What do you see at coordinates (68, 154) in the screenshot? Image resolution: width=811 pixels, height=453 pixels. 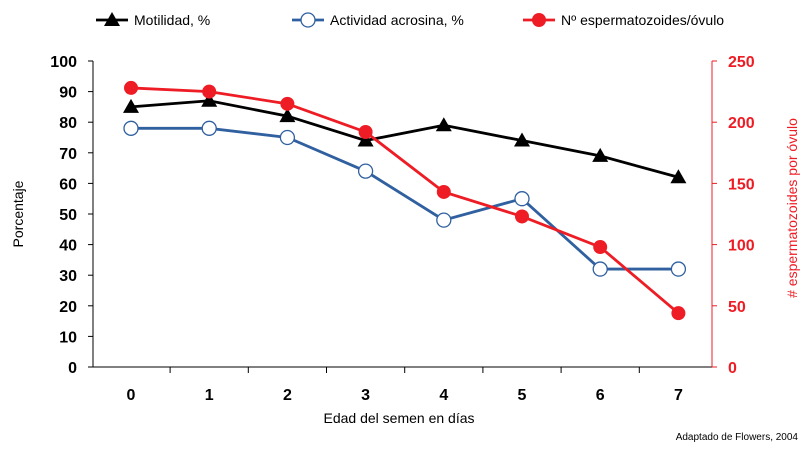 I see `y-left-tick-label: 70` at bounding box center [68, 154].